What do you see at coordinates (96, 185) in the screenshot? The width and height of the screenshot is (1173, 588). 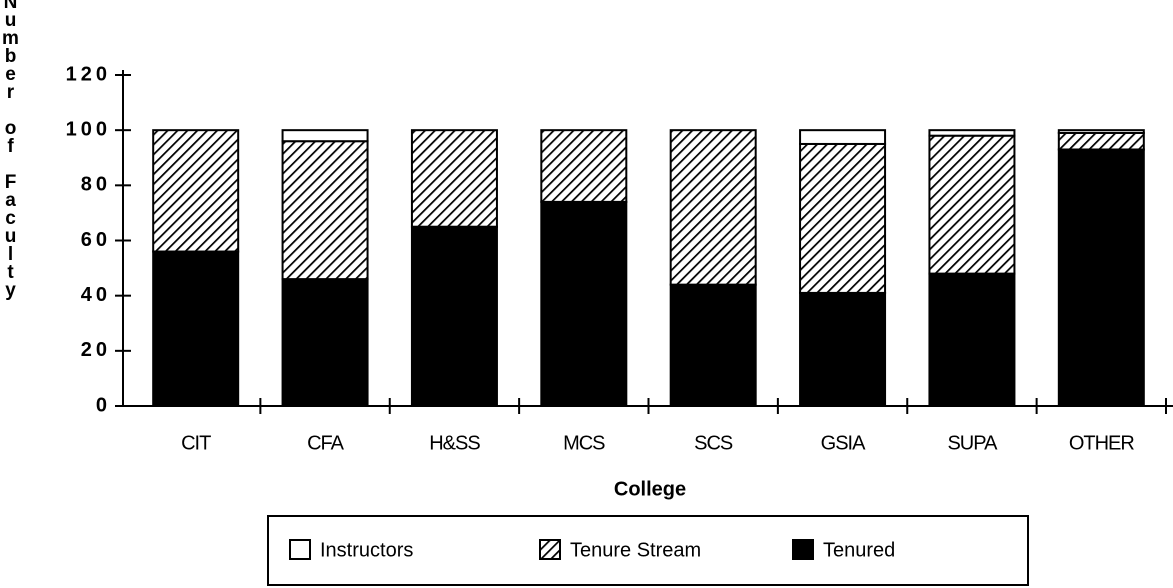 I see `y-tick-label: 80` at bounding box center [96, 185].